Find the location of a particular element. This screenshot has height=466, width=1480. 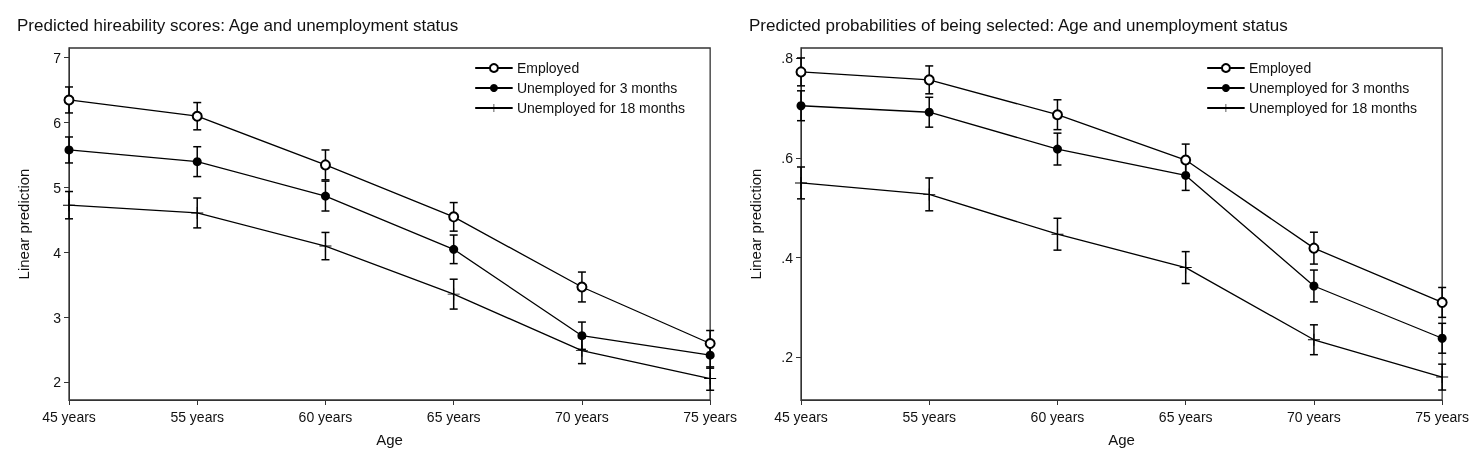

y-tick-label: .2 is located at coordinates (787, 357).